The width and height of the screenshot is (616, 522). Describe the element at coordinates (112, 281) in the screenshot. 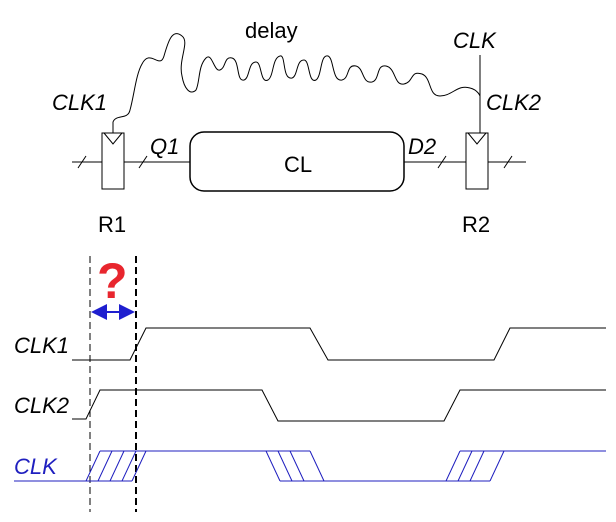

I see `question-mark: ?` at that location.